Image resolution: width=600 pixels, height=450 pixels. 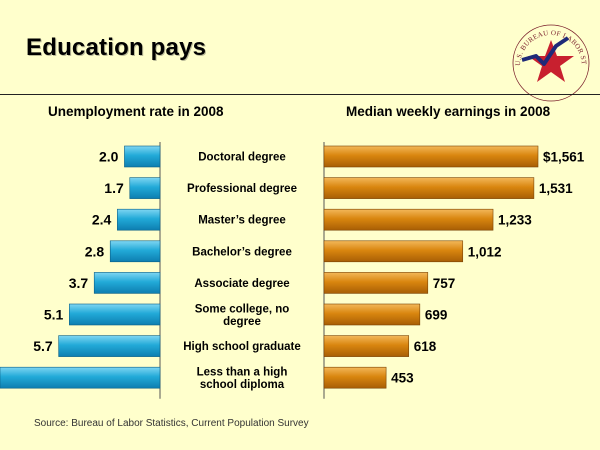 What do you see at coordinates (136, 111) in the screenshot?
I see `unemployment-chart-title: Unemployment rate in 2008` at bounding box center [136, 111].